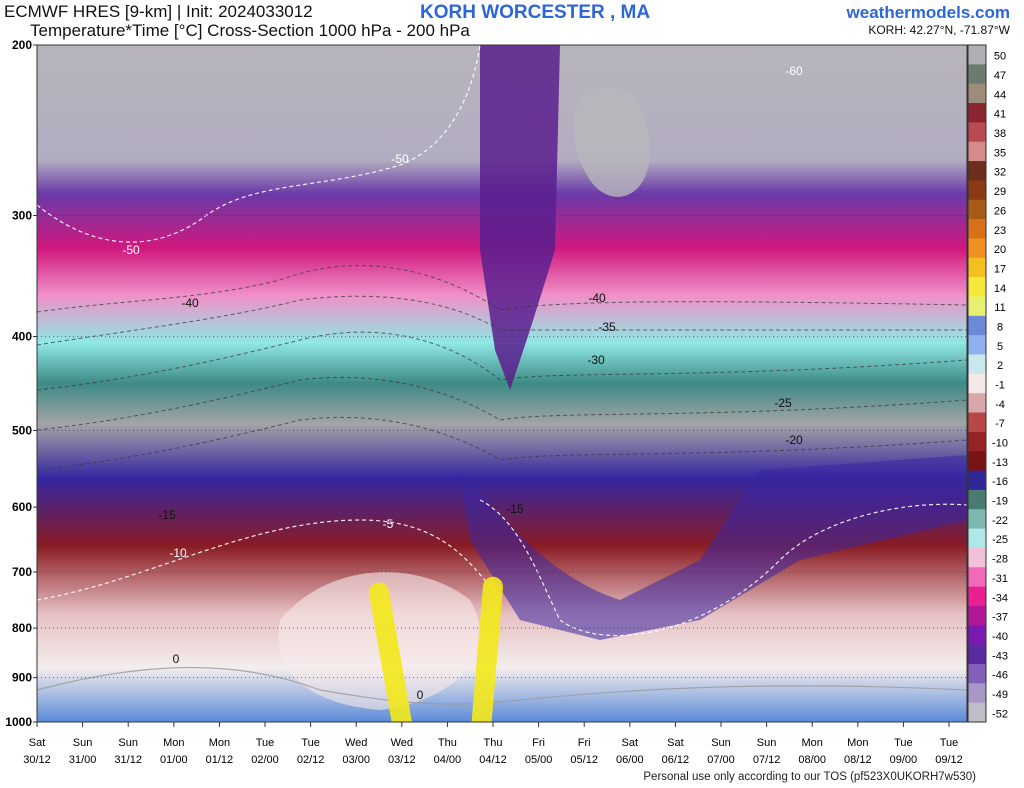 This screenshot has width=1024, height=788. I want to click on colorbar-label: 26, so click(1000, 211).